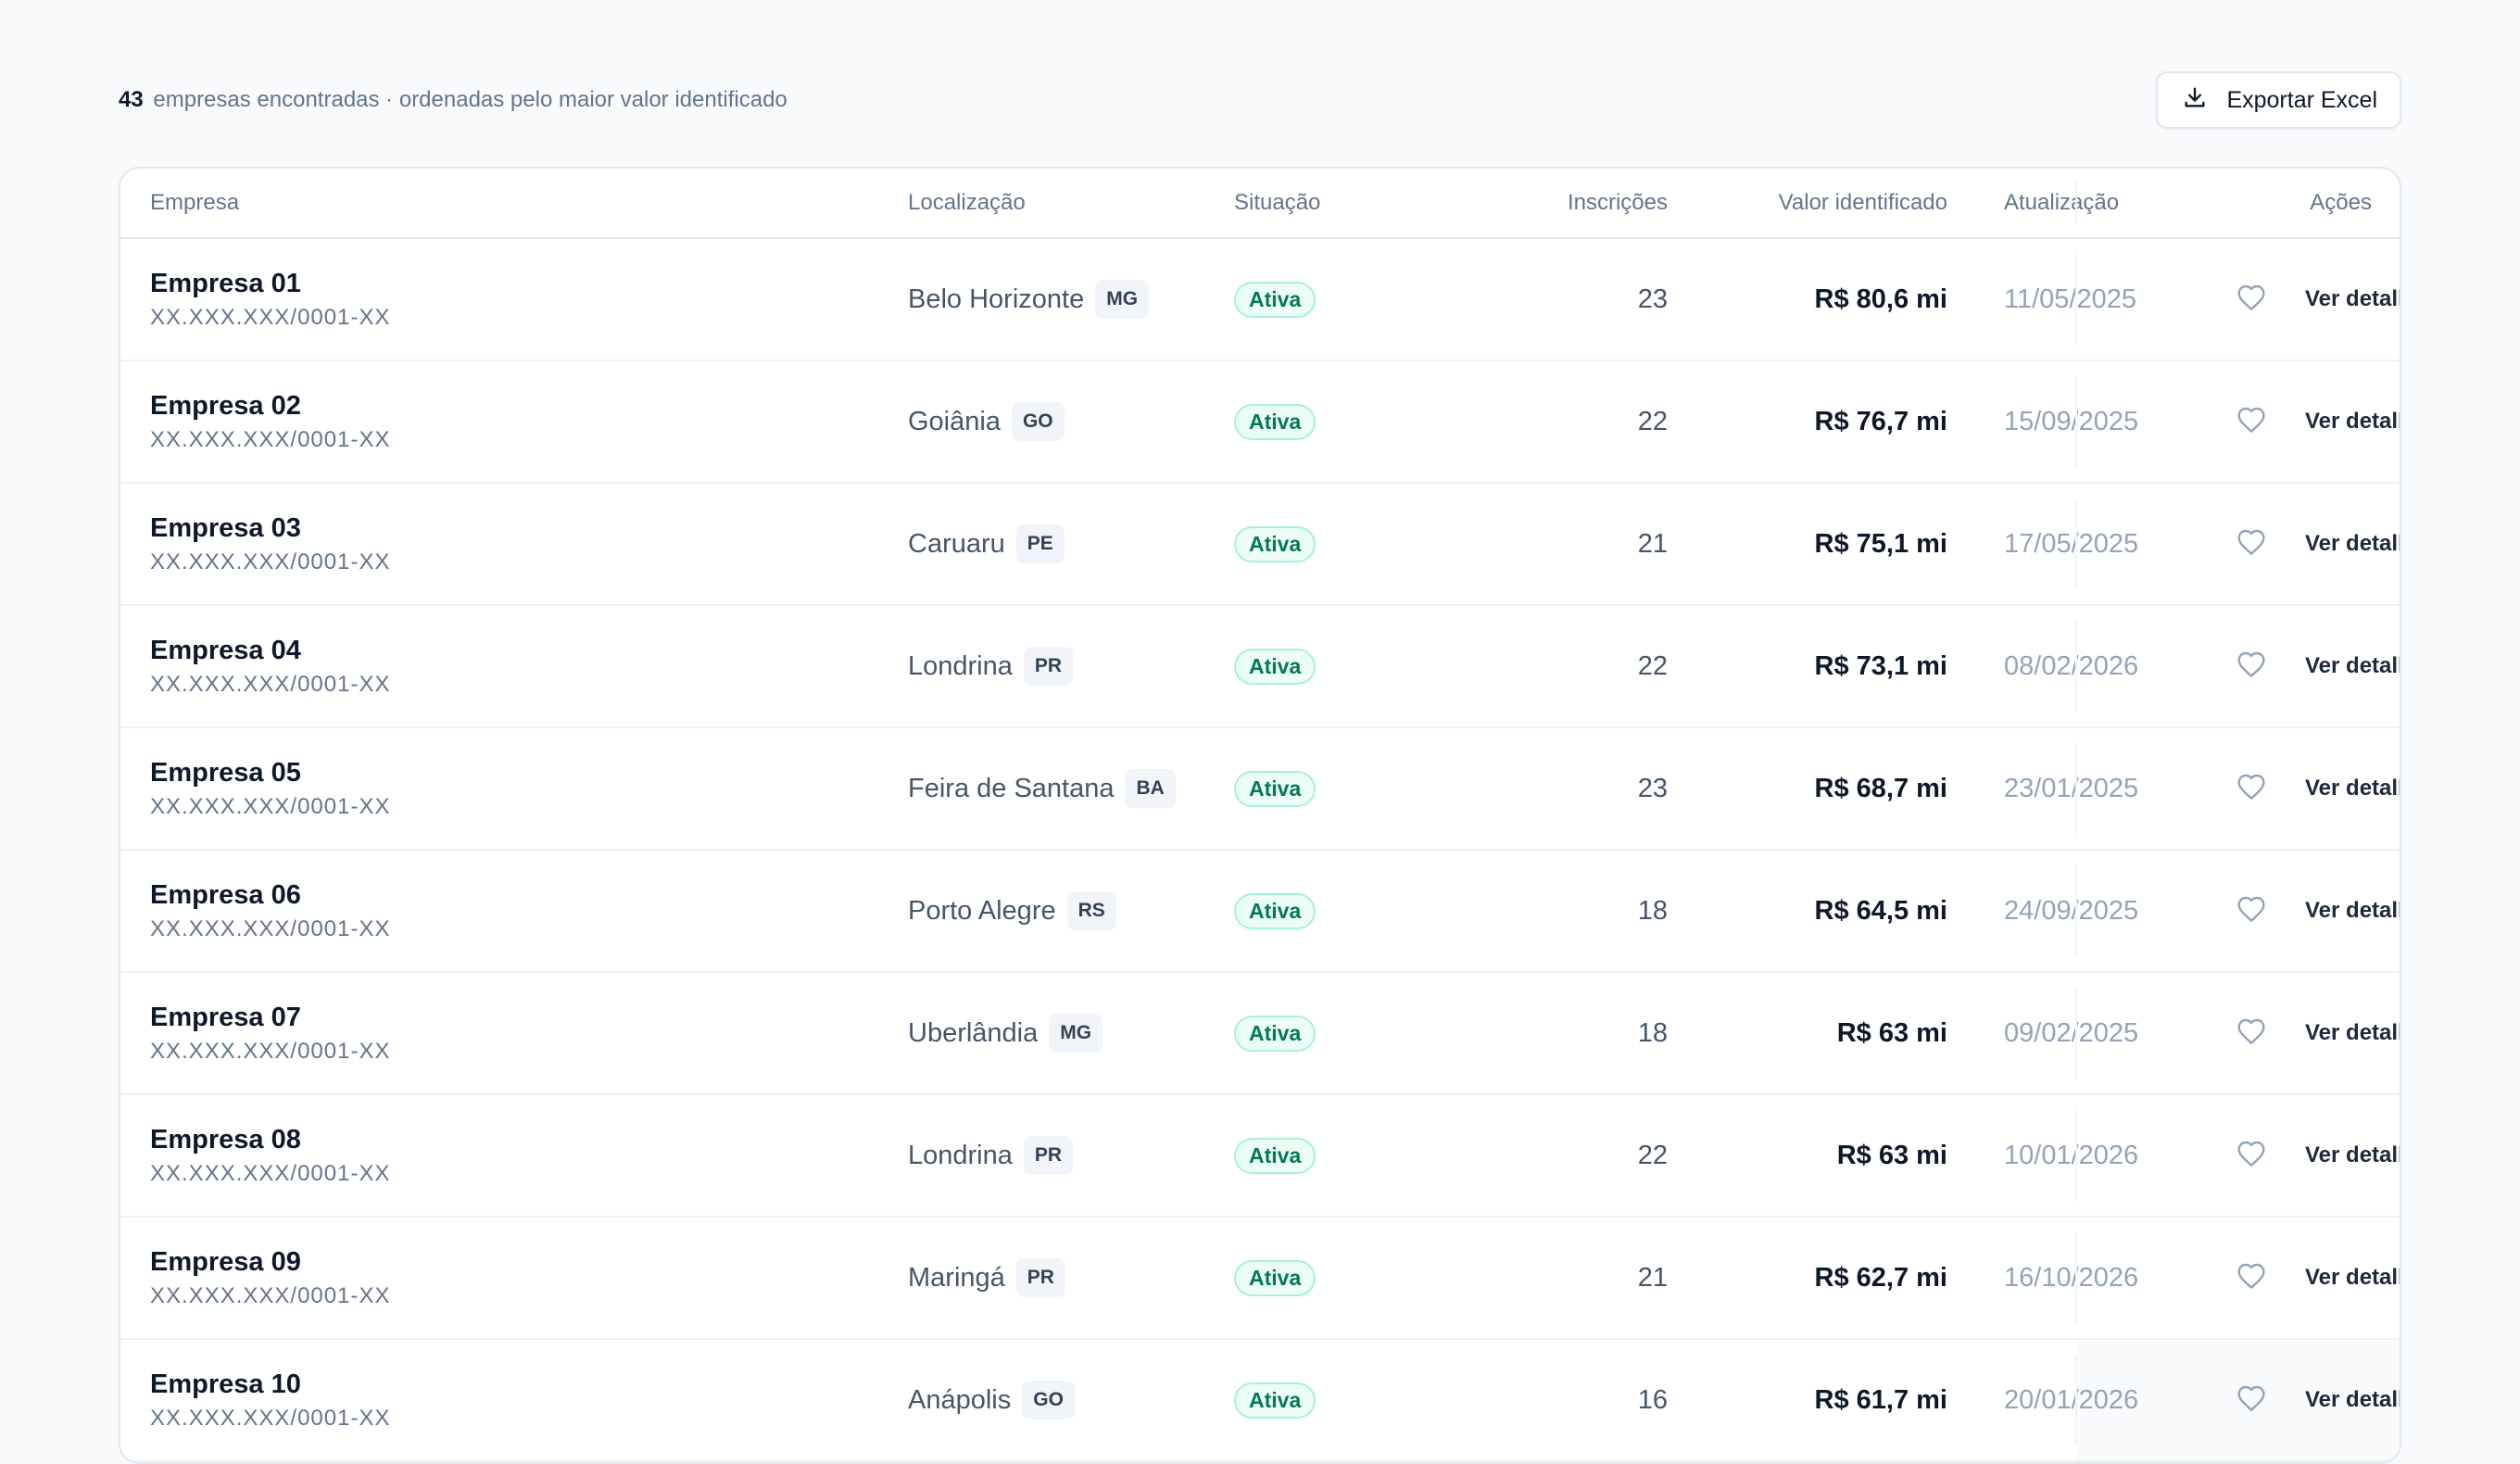  Describe the element at coordinates (1617, 203) in the screenshot. I see `header-inscricoes: Inscrições` at that location.